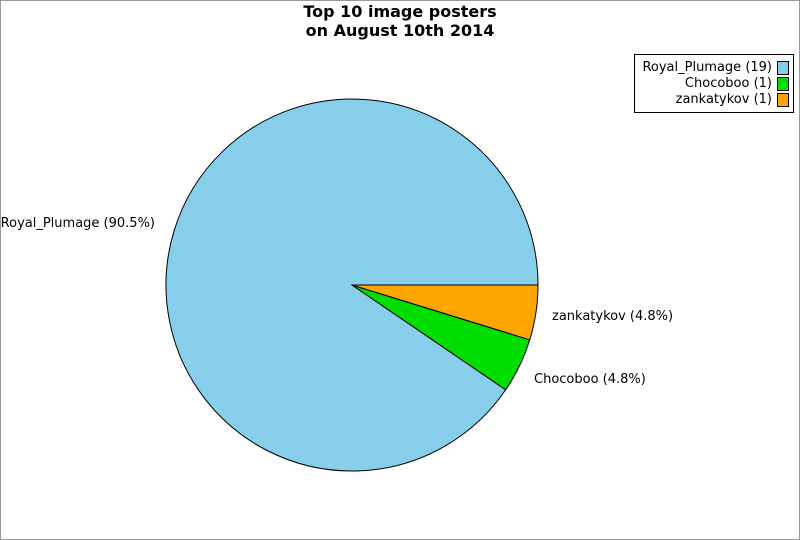  What do you see at coordinates (613, 316) in the screenshot?
I see `slice-label-zankatykov: zankatykov (4.8%)` at bounding box center [613, 316].